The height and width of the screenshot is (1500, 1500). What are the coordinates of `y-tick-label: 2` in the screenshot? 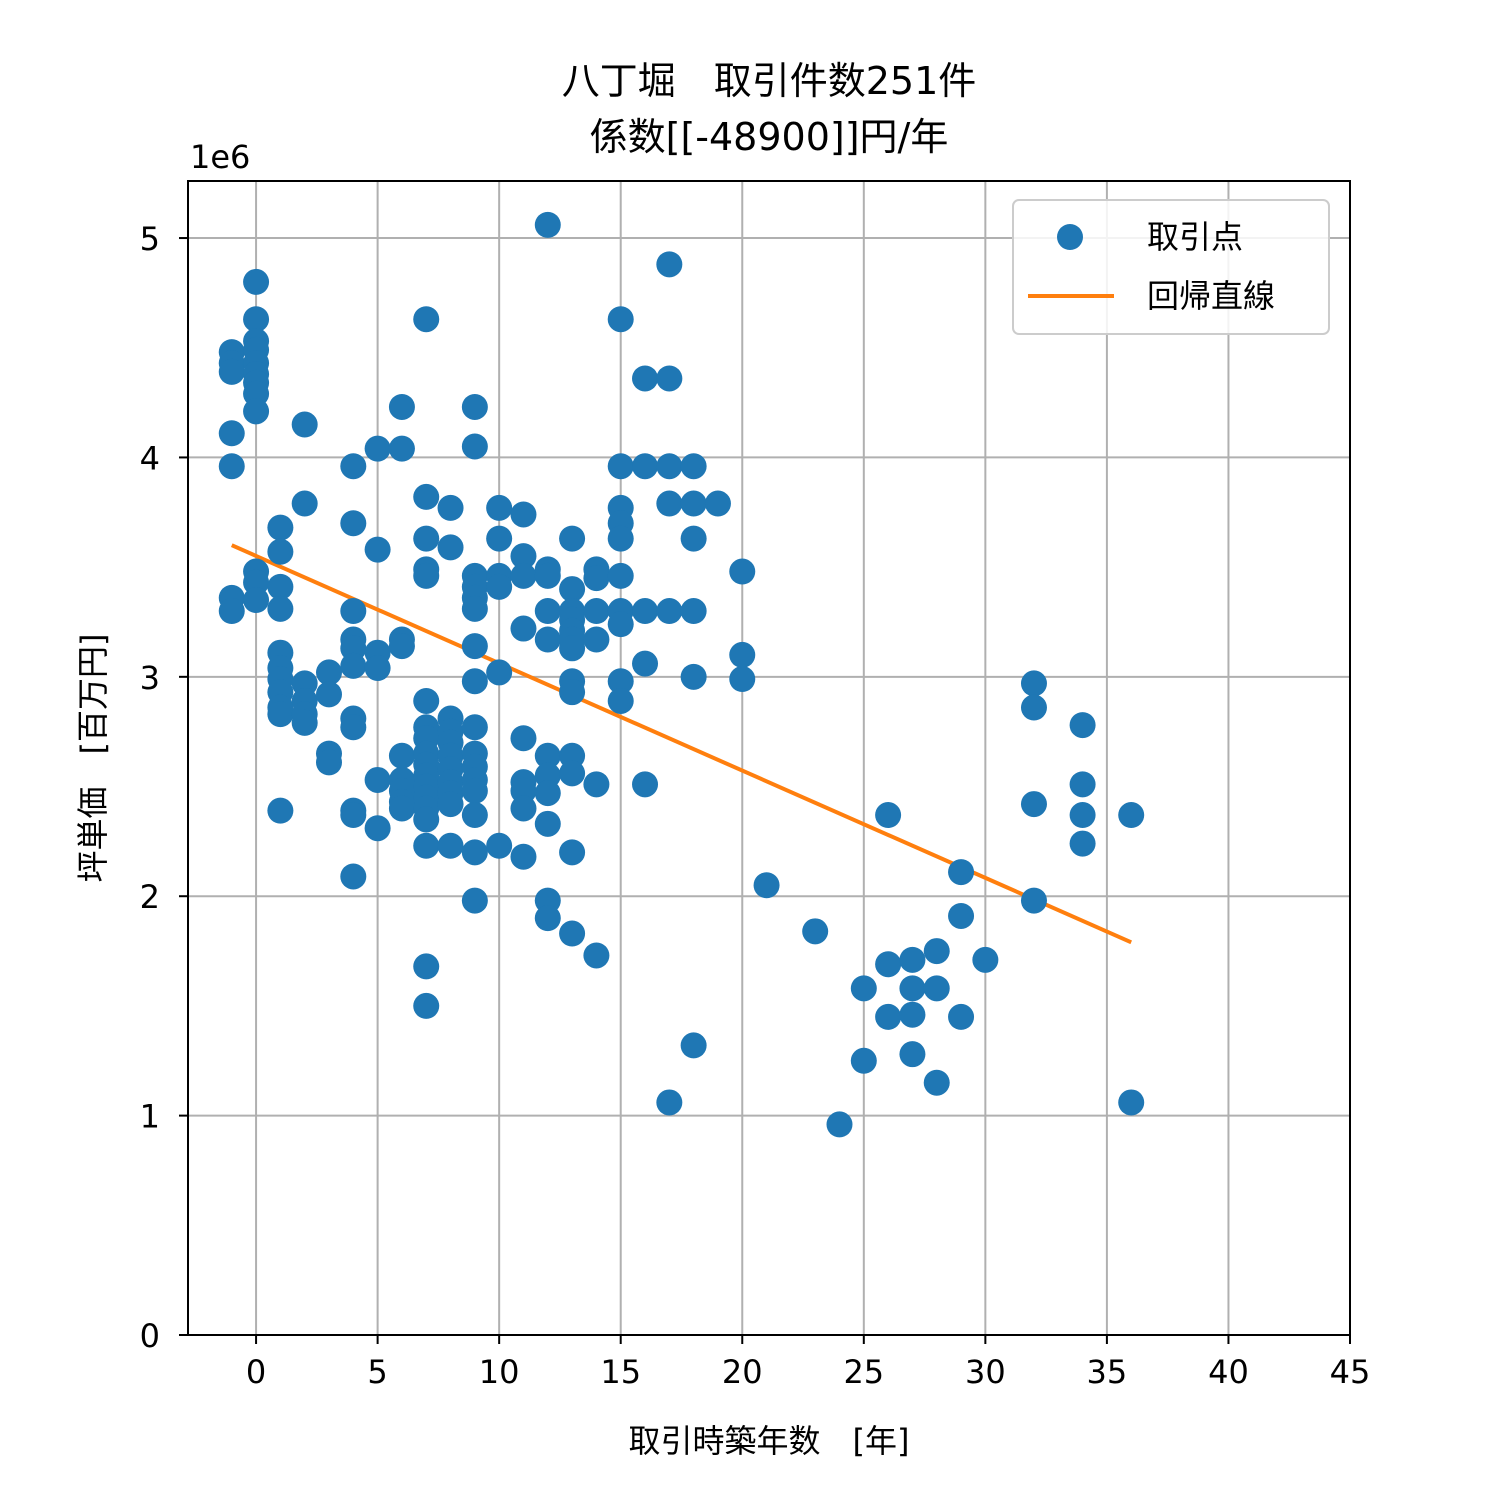 It's located at (150, 897).